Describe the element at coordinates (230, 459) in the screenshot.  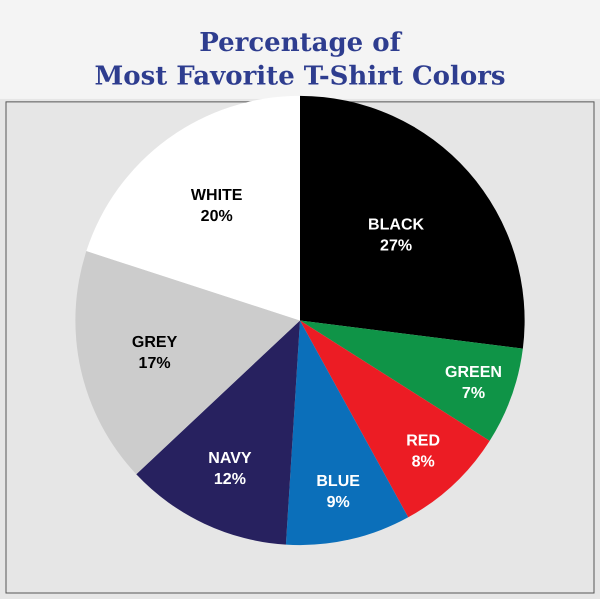
I see `slice-label: NAVY` at that location.